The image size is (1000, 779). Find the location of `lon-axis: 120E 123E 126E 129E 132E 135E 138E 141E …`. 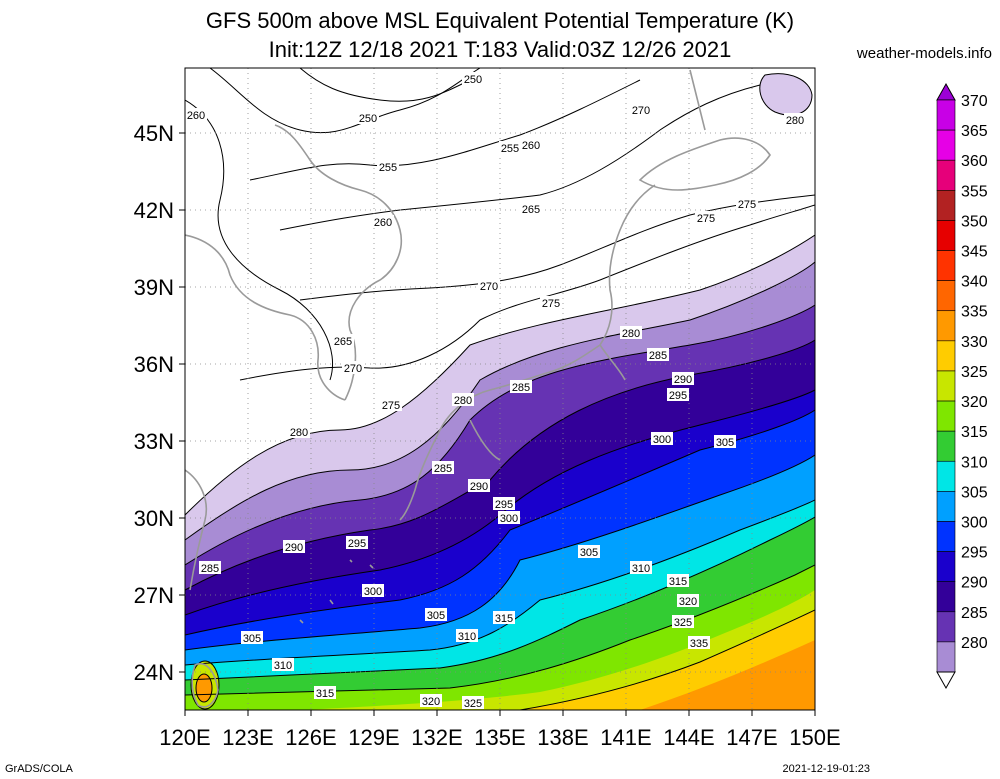

lon-axis: 120E 123E 126E 129E 132E 135E 138E 141E … is located at coordinates (500, 730).